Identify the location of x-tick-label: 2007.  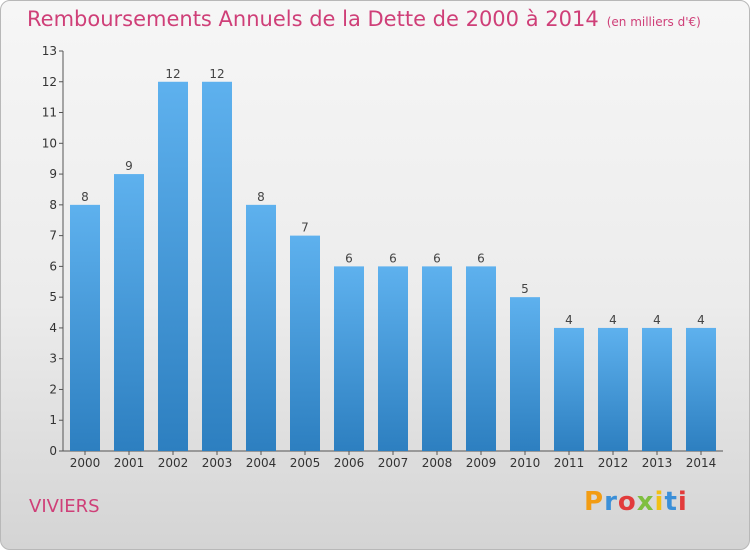
(393, 463).